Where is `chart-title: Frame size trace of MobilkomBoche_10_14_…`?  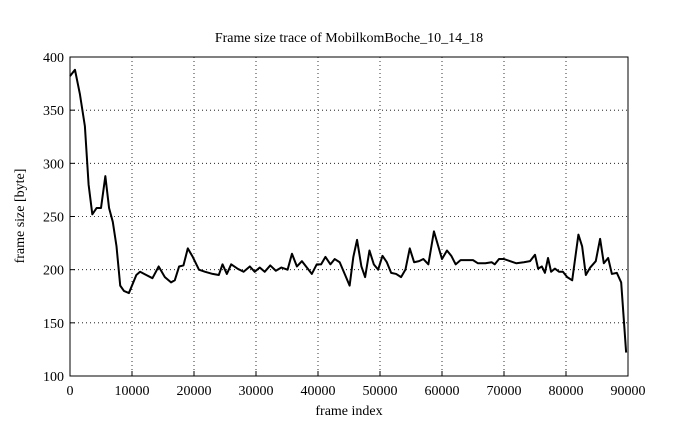 chart-title: Frame size trace of MobilkomBoche_10_14_… is located at coordinates (349, 38).